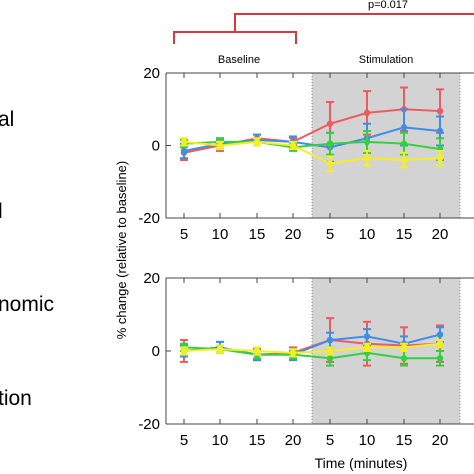 The width and height of the screenshot is (474, 474). Describe the element at coordinates (386, 60) in the screenshot. I see `stimulation-label: Stimulation` at that location.